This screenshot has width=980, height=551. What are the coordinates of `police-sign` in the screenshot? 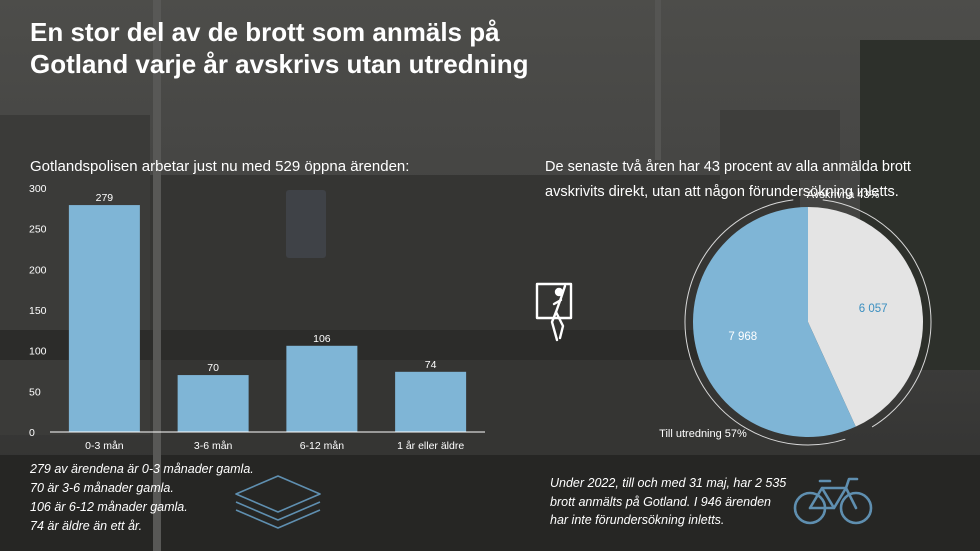 It's located at (306, 224).